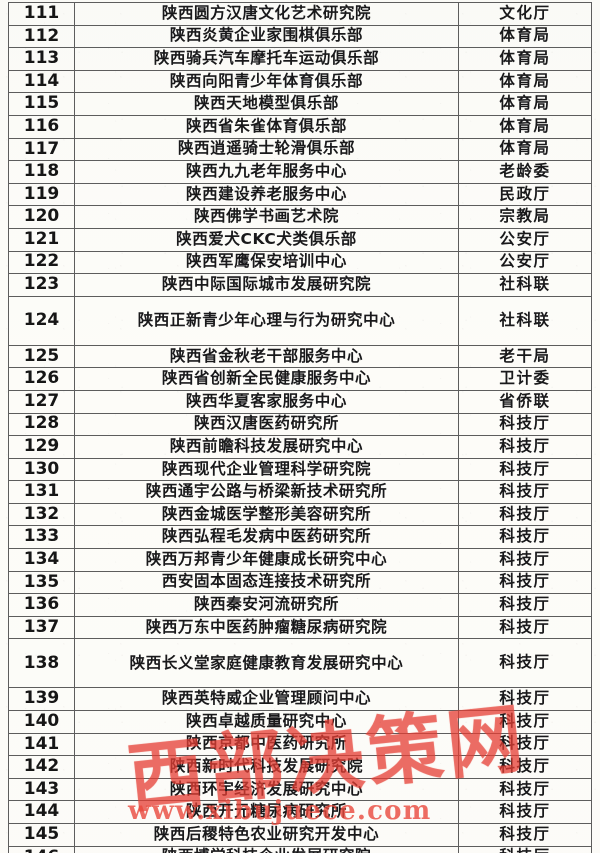 Image resolution: width=600 pixels, height=853 pixels. What do you see at coordinates (266, 81) in the screenshot?
I see `organization-name-cell: 陕西向阳青少年体育俱乐部` at bounding box center [266, 81].